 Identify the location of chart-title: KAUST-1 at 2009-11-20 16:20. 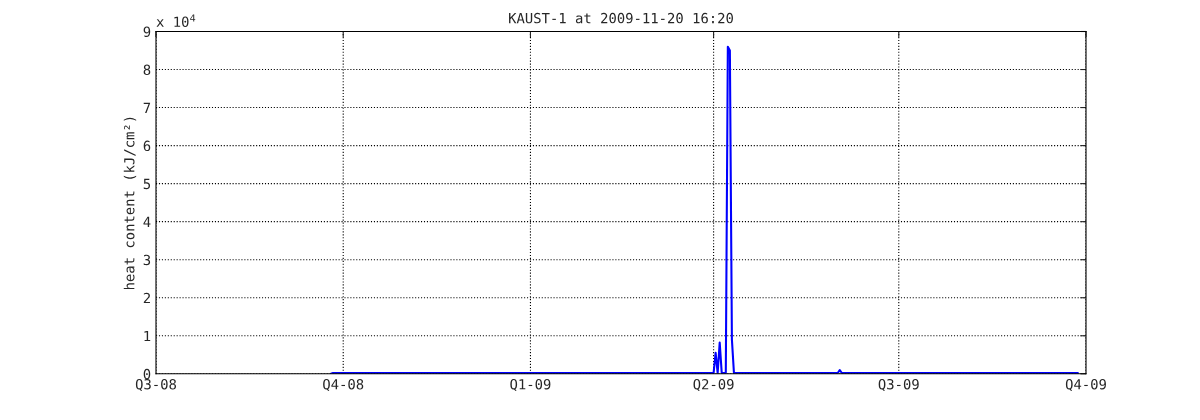
(621, 18).